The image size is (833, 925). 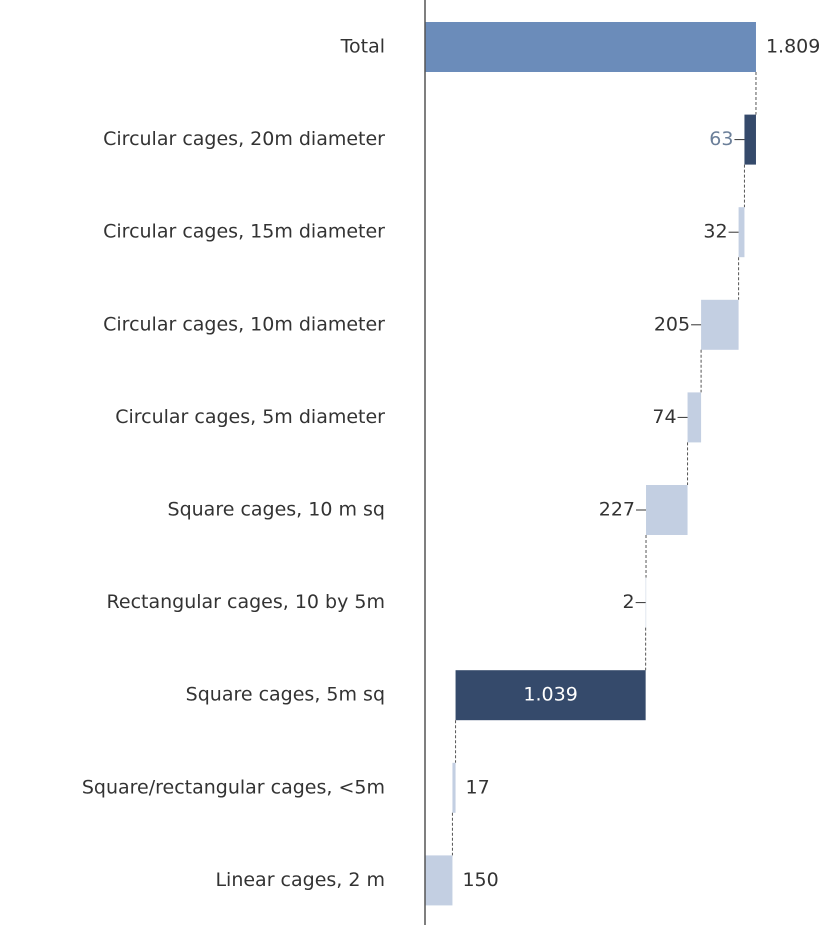 I want to click on value-label: 205, so click(x=672, y=324).